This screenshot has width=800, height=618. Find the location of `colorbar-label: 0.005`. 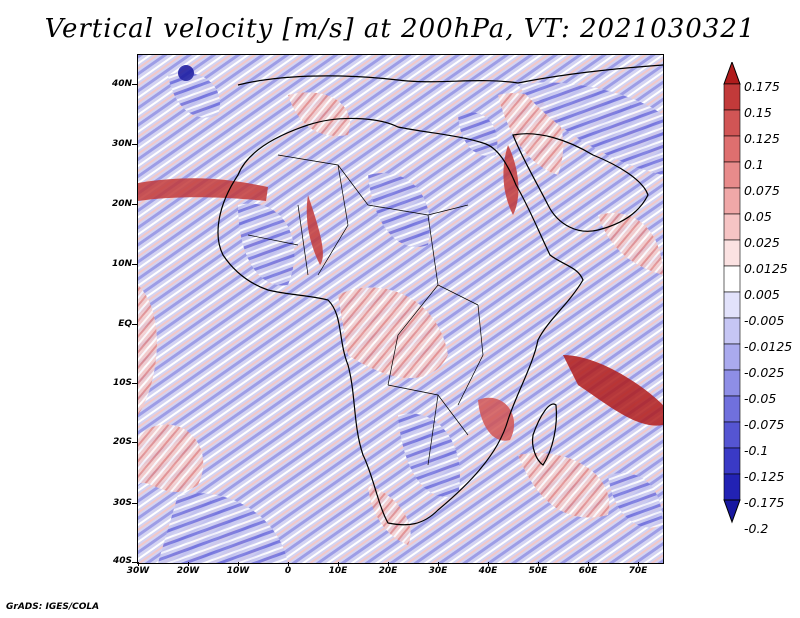

colorbar-label: 0.005 is located at coordinates (762, 294).